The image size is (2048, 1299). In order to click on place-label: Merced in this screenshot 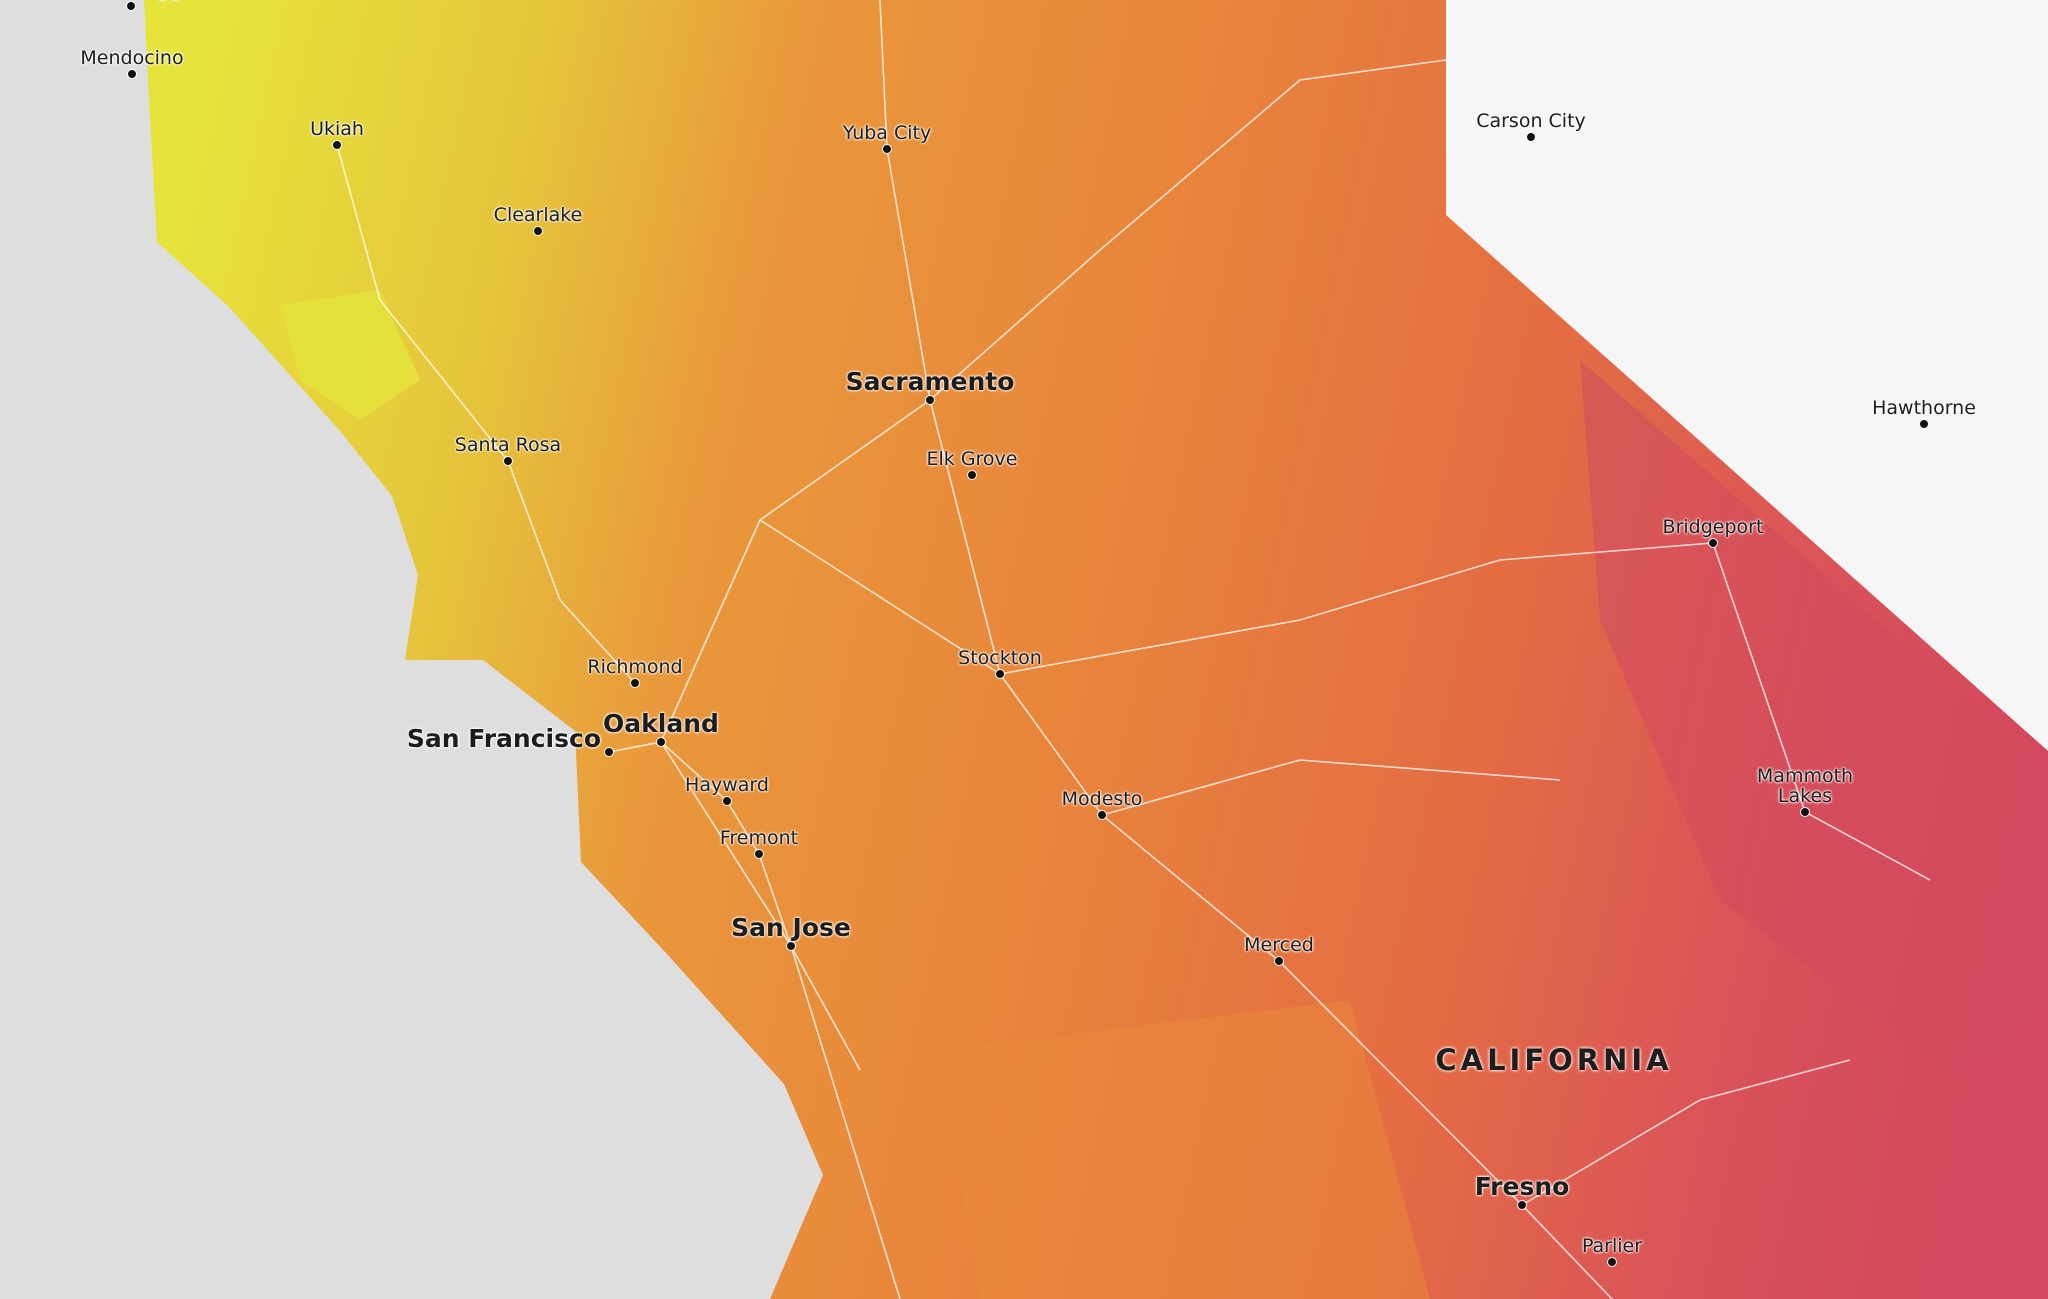, I will do `click(1279, 945)`.